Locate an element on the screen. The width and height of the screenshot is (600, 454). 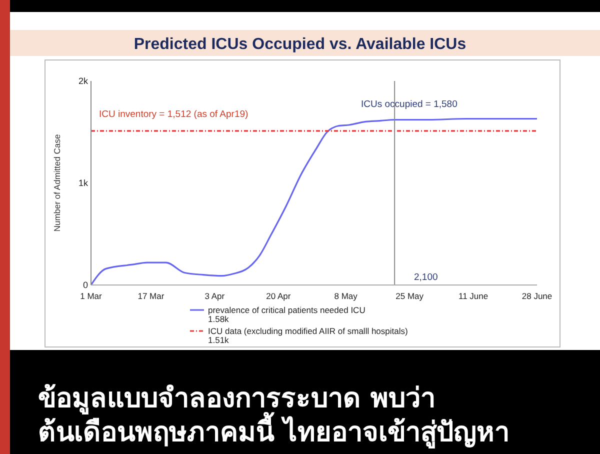
x-tick-label: 1 Mar is located at coordinates (91, 296).